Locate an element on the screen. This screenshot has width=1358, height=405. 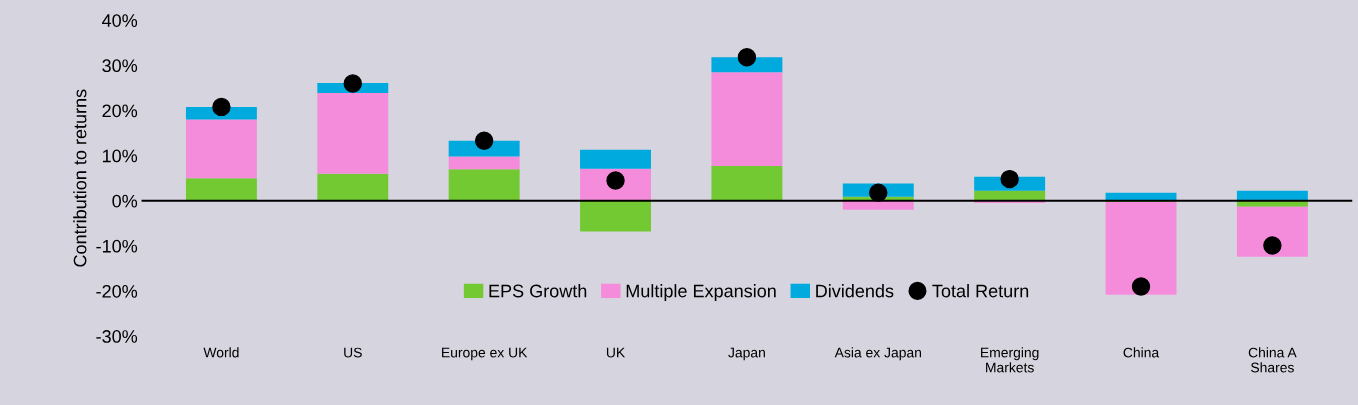
x-tick-label: UK is located at coordinates (616, 352).